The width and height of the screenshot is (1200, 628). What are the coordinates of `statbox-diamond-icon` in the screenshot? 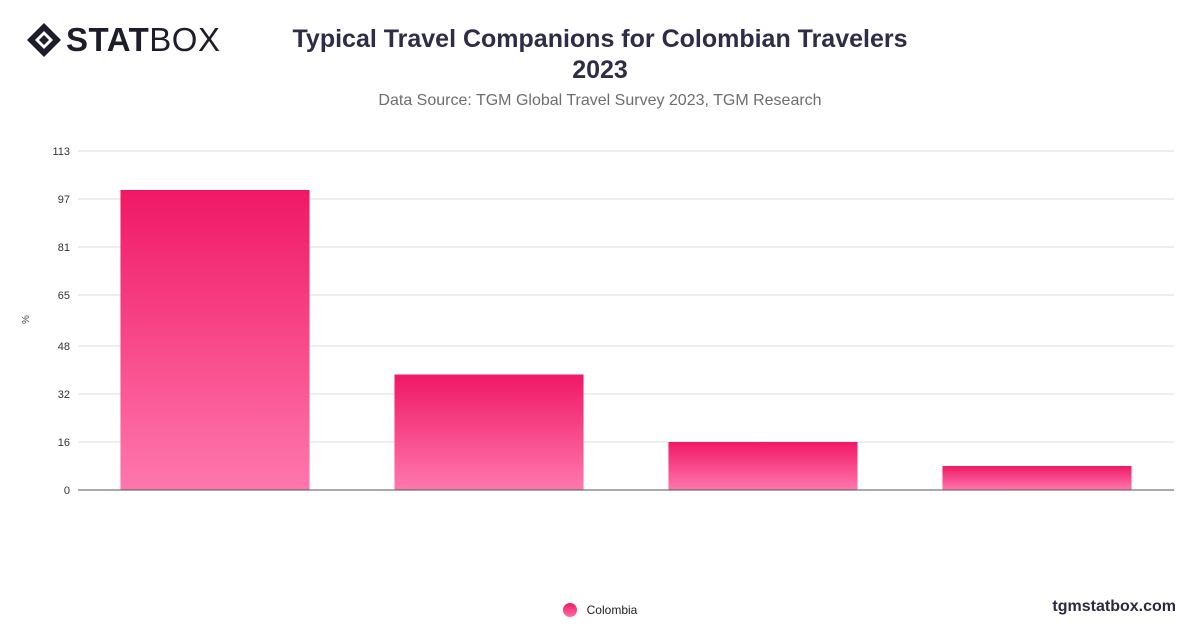 It's located at (44, 40).